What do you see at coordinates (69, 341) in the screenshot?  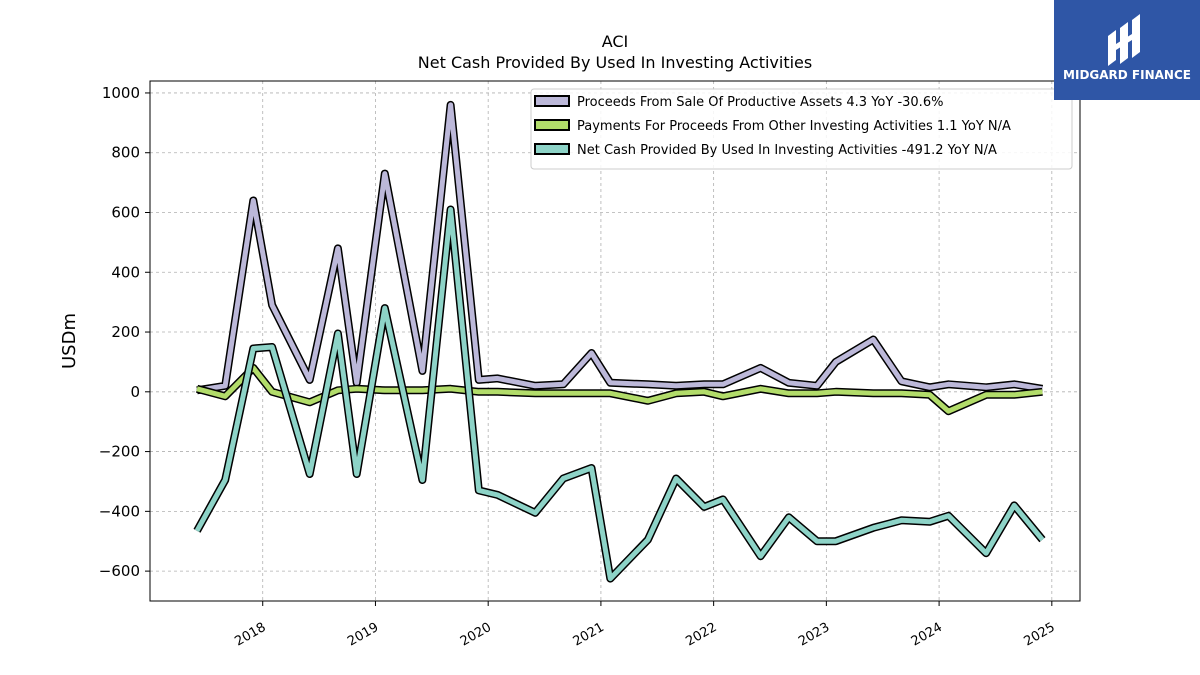 I see `y-axis-label: USDm` at bounding box center [69, 341].